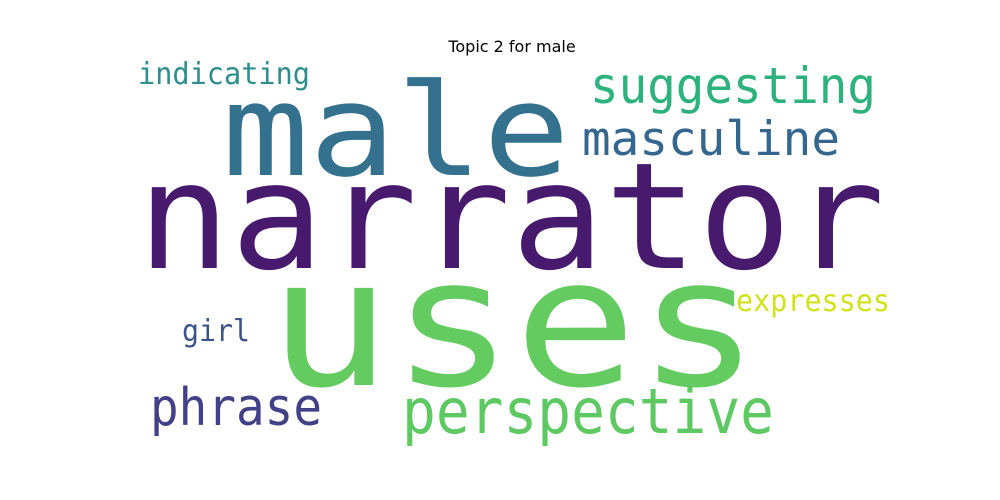  Describe the element at coordinates (216, 331) in the screenshot. I see `word-girl: girl` at that location.